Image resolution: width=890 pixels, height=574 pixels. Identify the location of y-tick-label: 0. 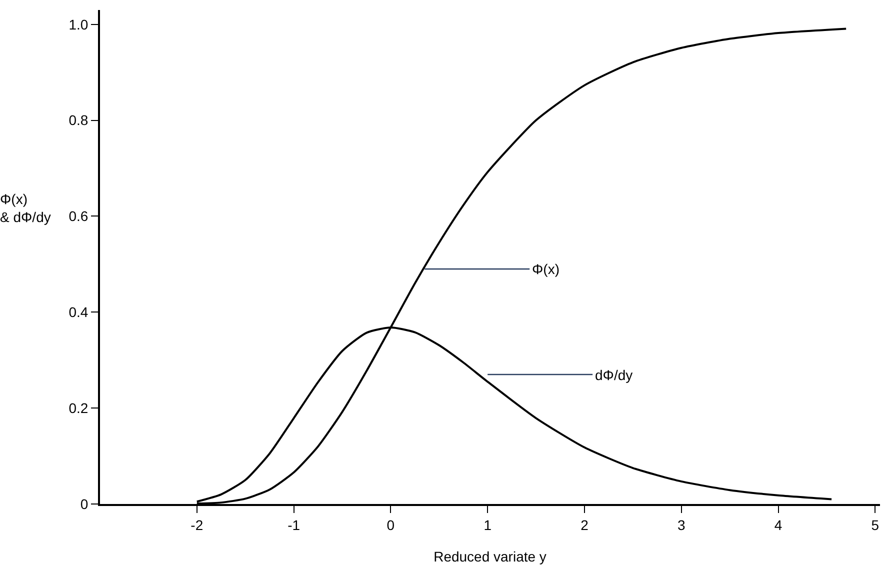
(84, 504).